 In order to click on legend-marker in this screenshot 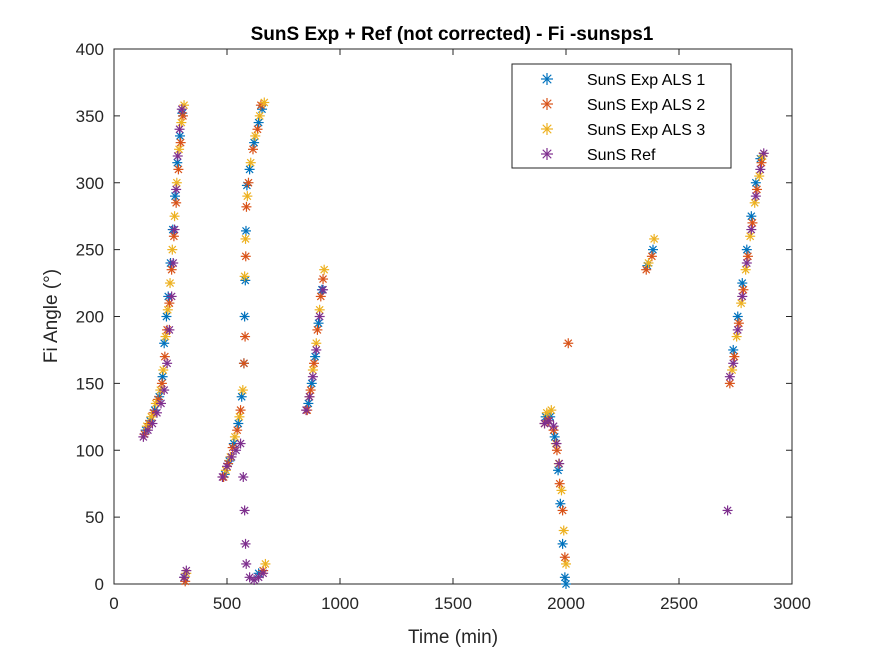, I will do `click(547, 79)`.